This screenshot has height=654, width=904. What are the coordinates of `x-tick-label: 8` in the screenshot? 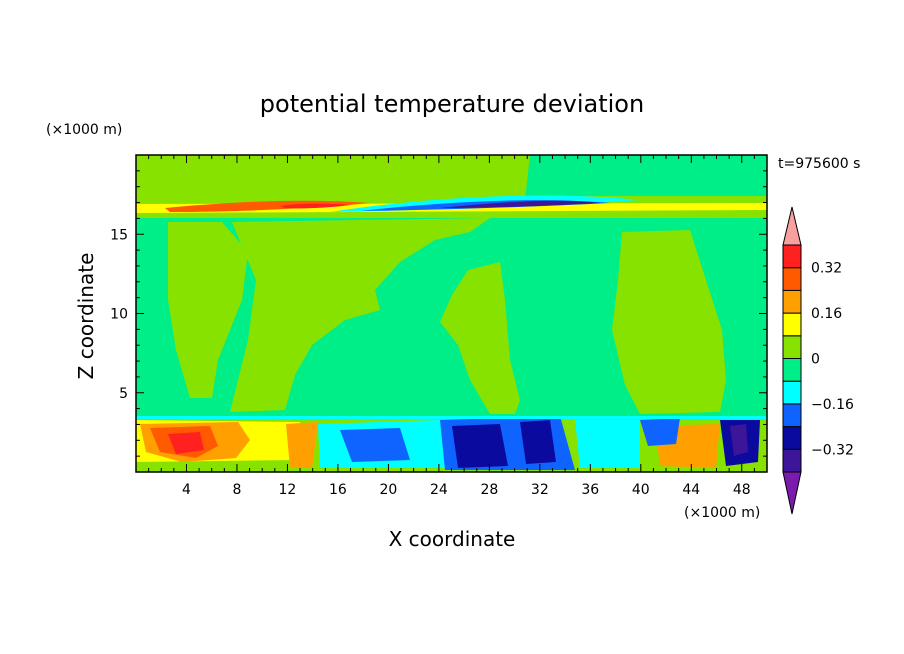 It's located at (236, 490).